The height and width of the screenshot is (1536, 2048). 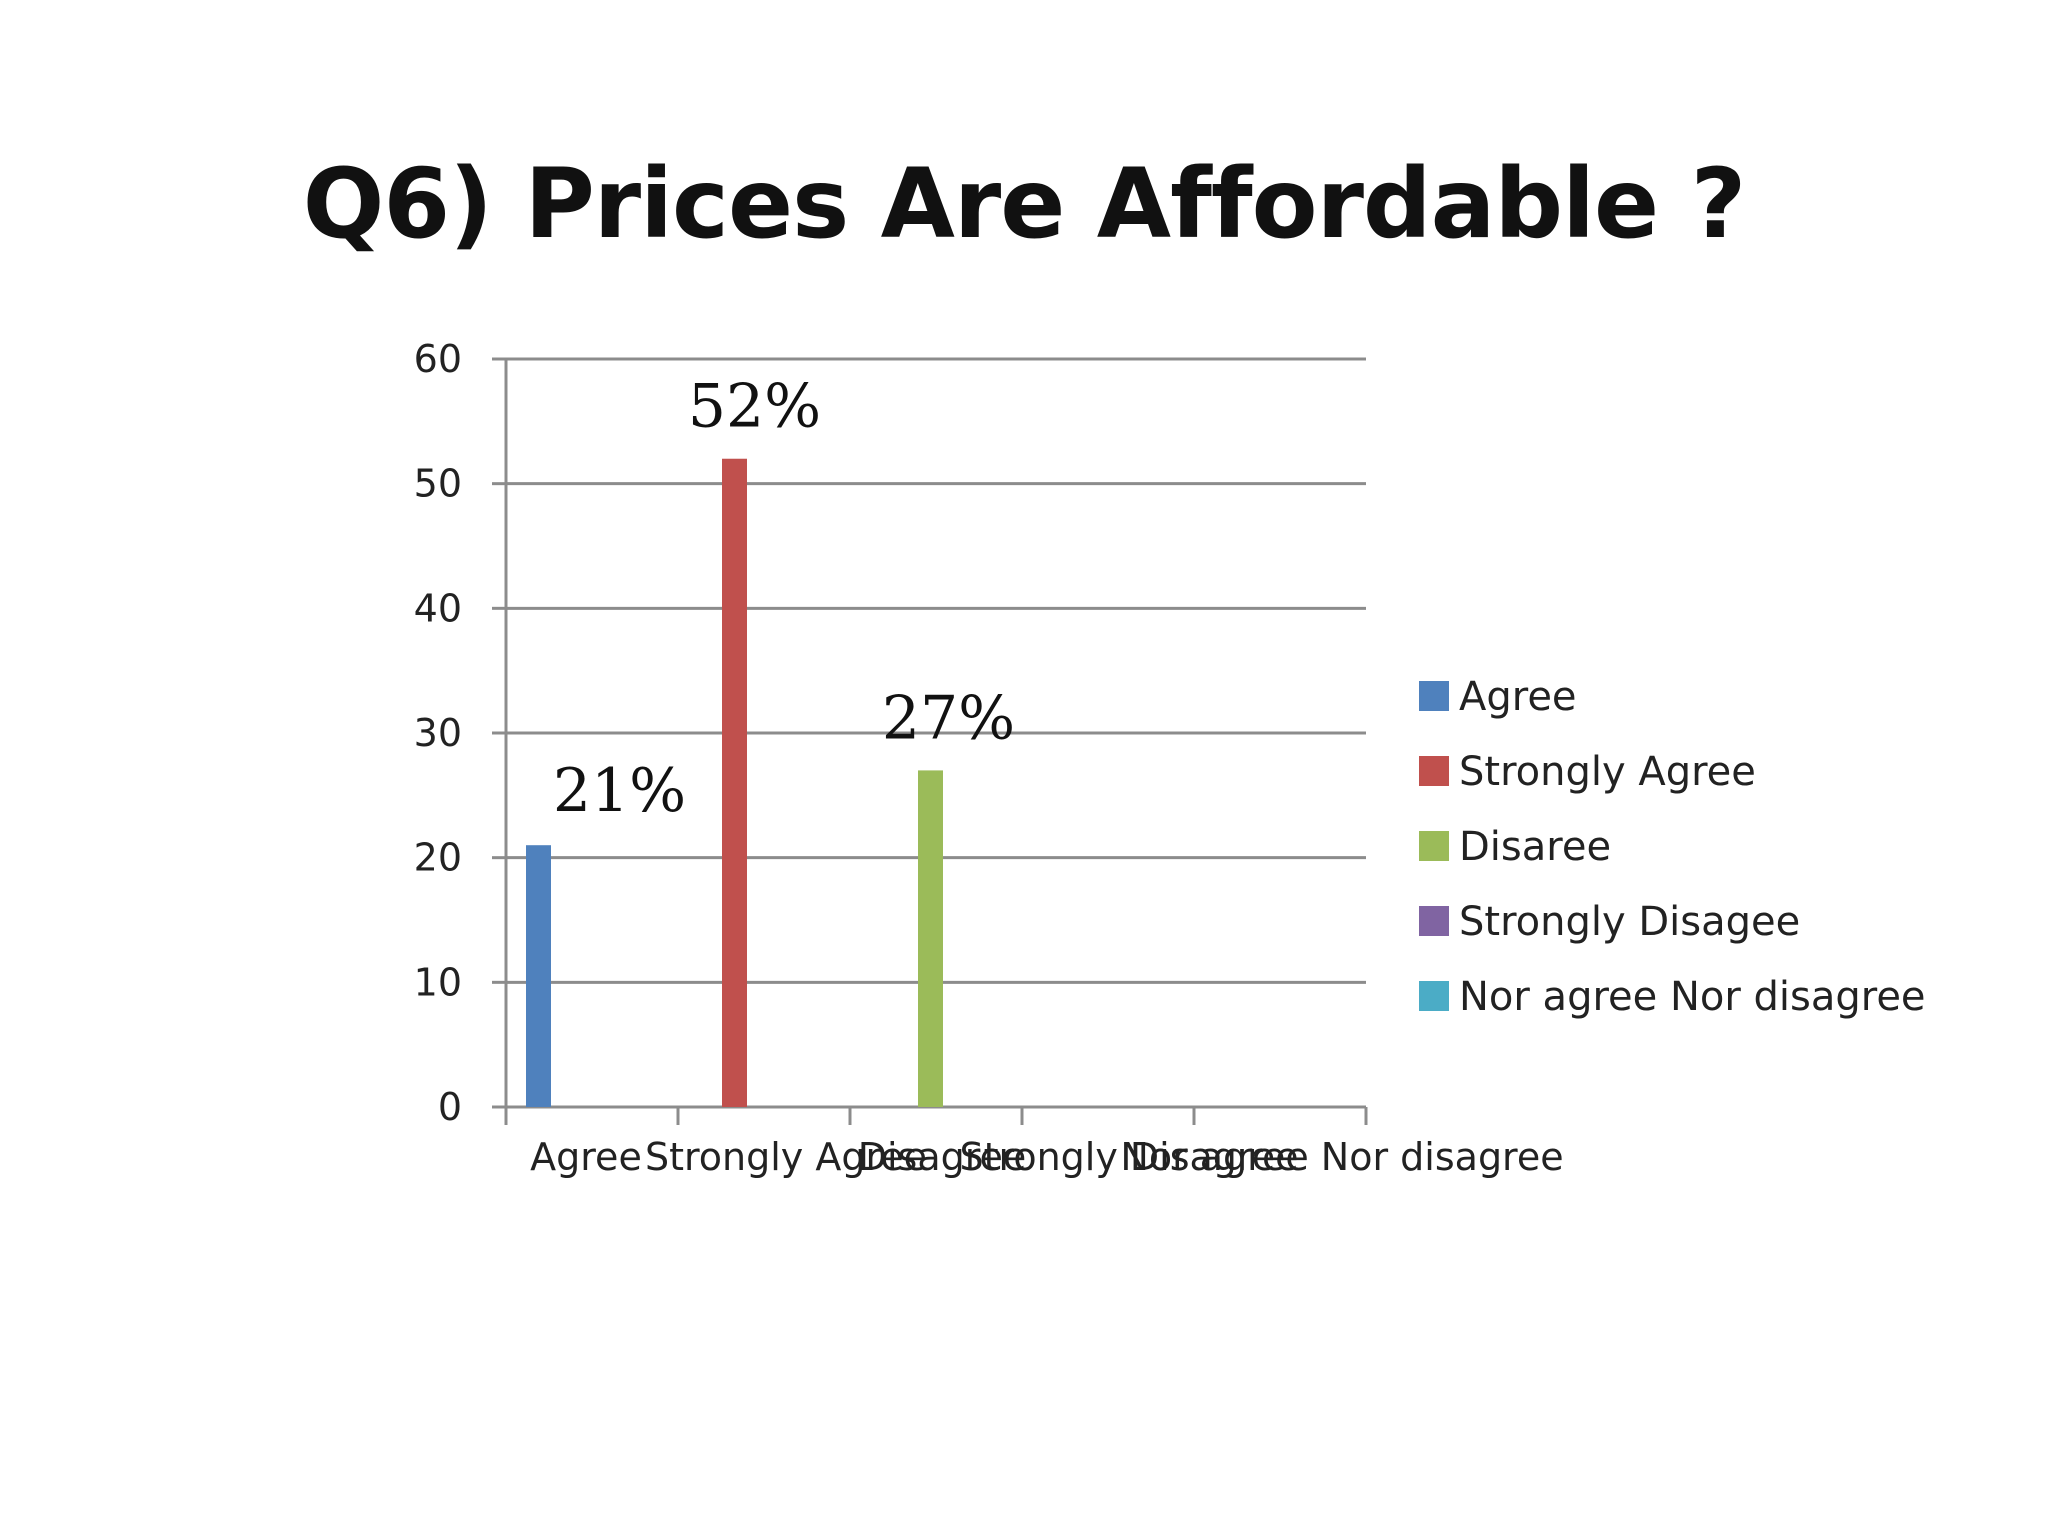 What do you see at coordinates (1607, 772) in the screenshot?
I see `legend-label: Strongly Agree` at bounding box center [1607, 772].